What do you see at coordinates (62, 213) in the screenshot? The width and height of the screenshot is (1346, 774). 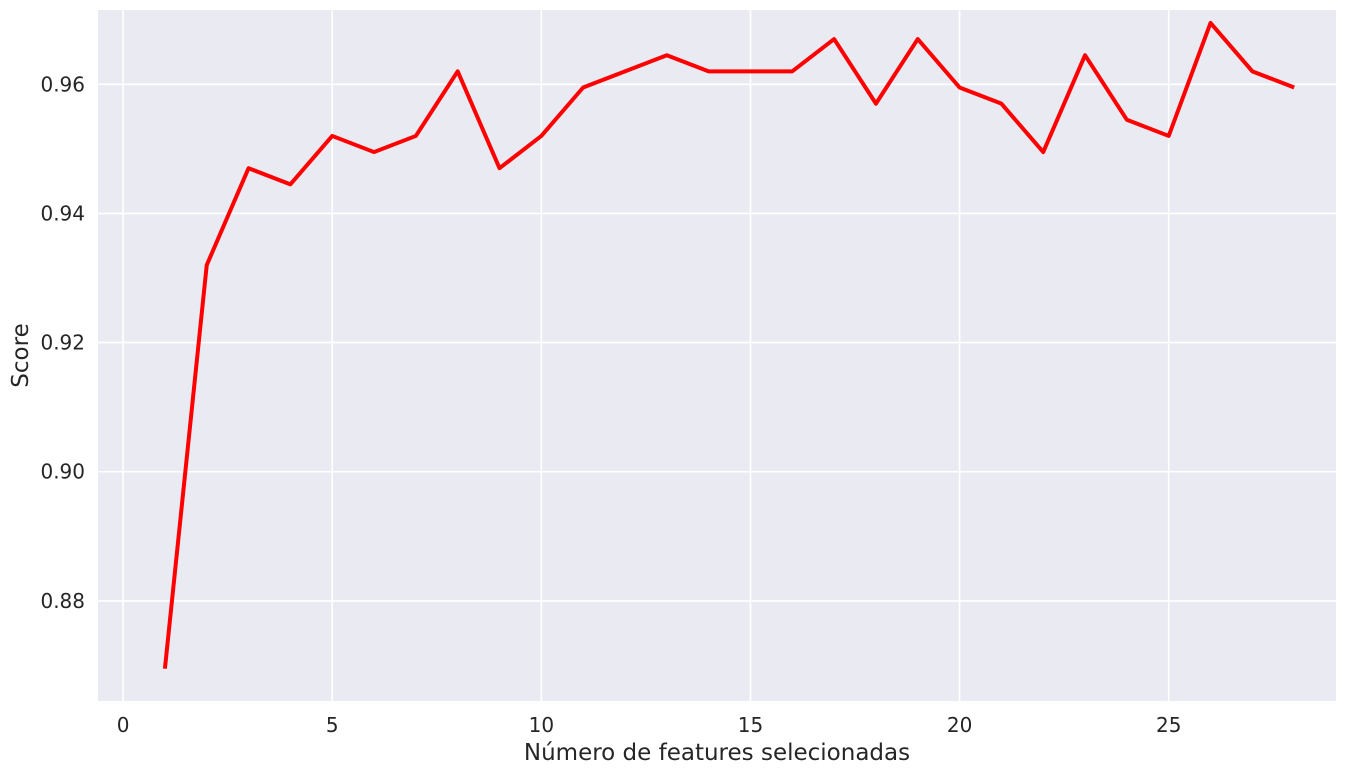 I see `y-tick-label: 0.94` at bounding box center [62, 213].